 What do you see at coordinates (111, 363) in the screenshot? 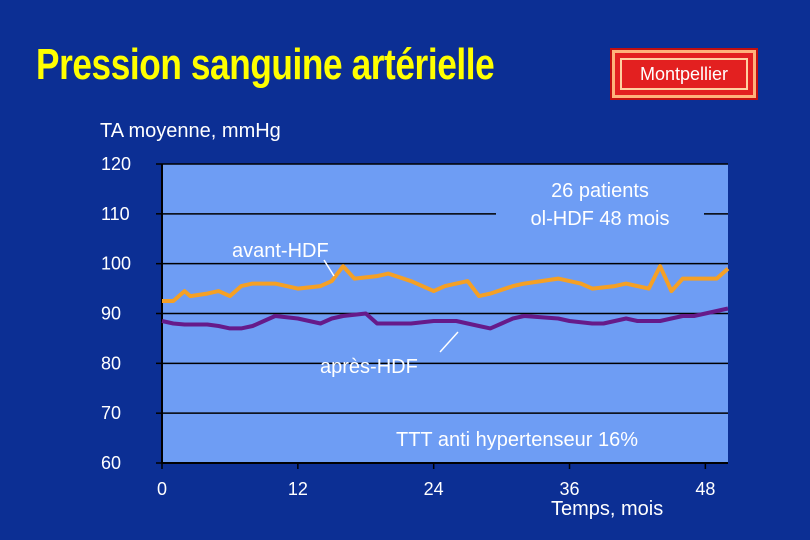
I see `y-tick-label-80: 80` at bounding box center [111, 363].